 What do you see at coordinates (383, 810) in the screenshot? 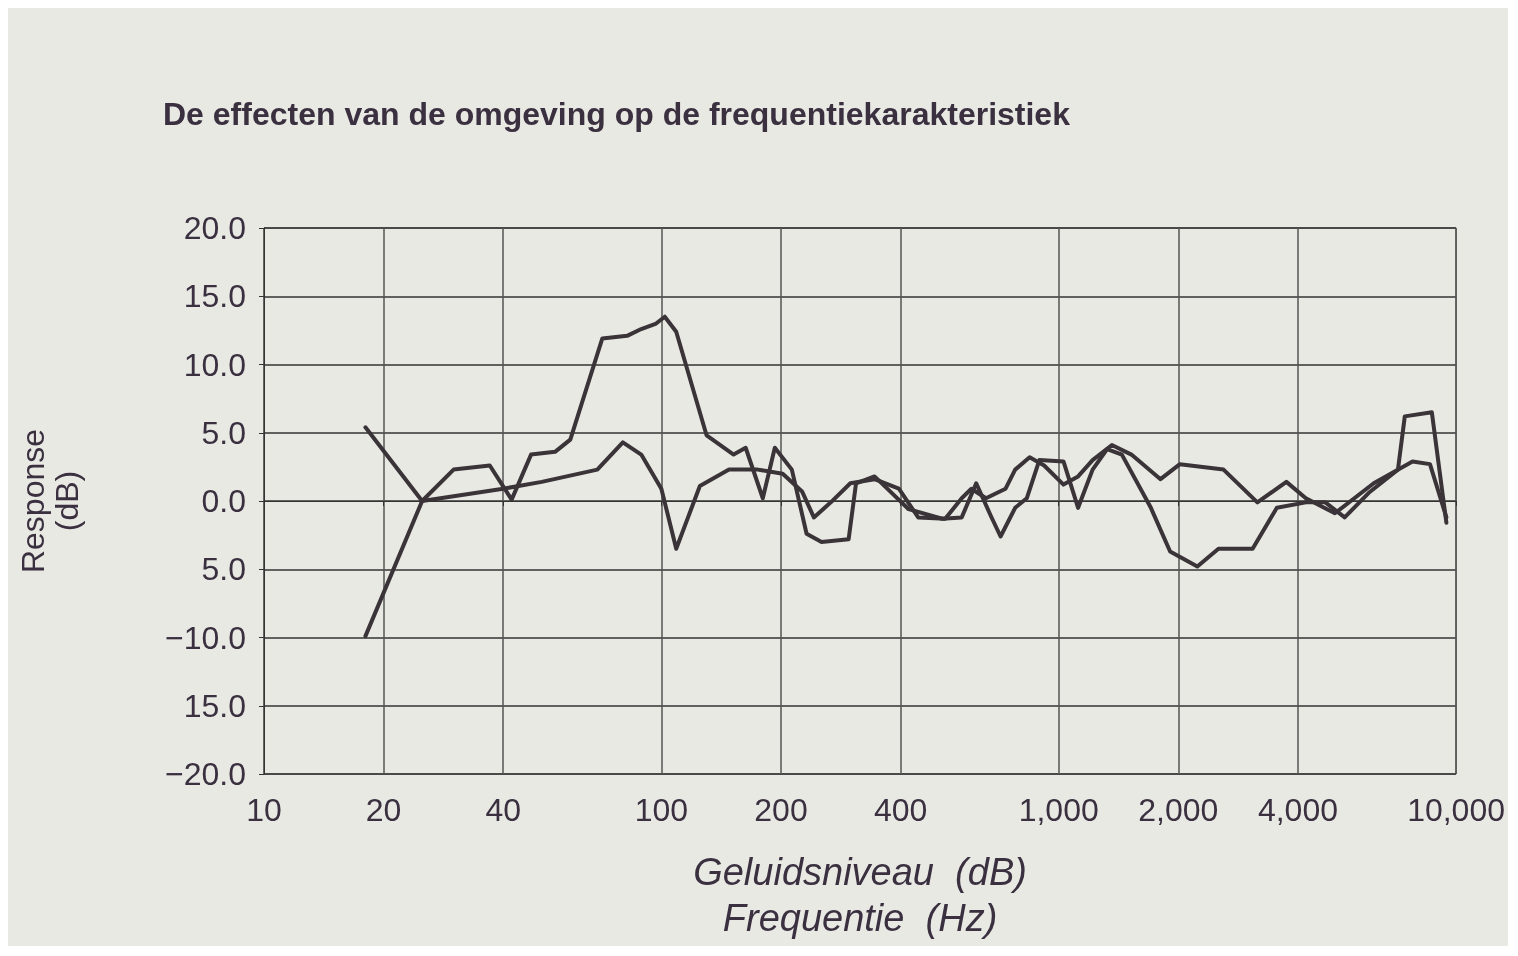
I see `x-tick-label: 20` at bounding box center [383, 810].